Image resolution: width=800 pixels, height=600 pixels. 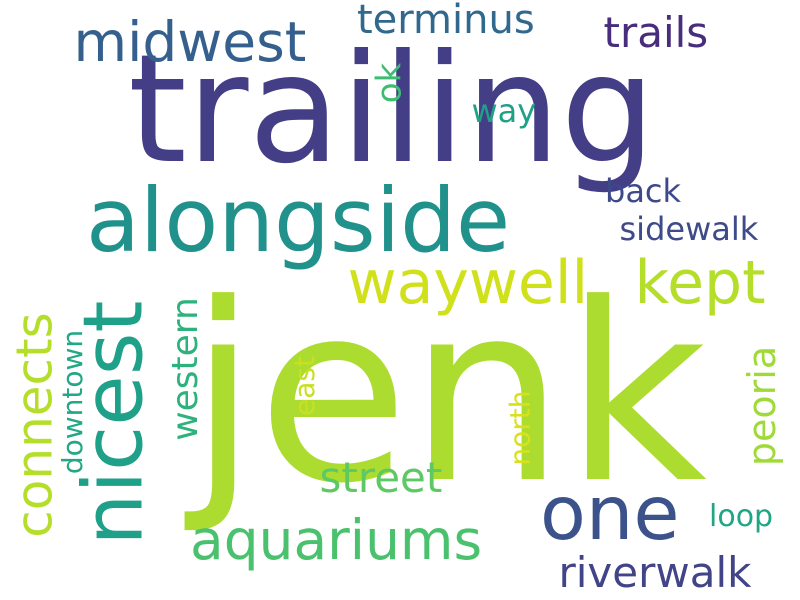 I want to click on word-western: western, so click(x=185, y=369).